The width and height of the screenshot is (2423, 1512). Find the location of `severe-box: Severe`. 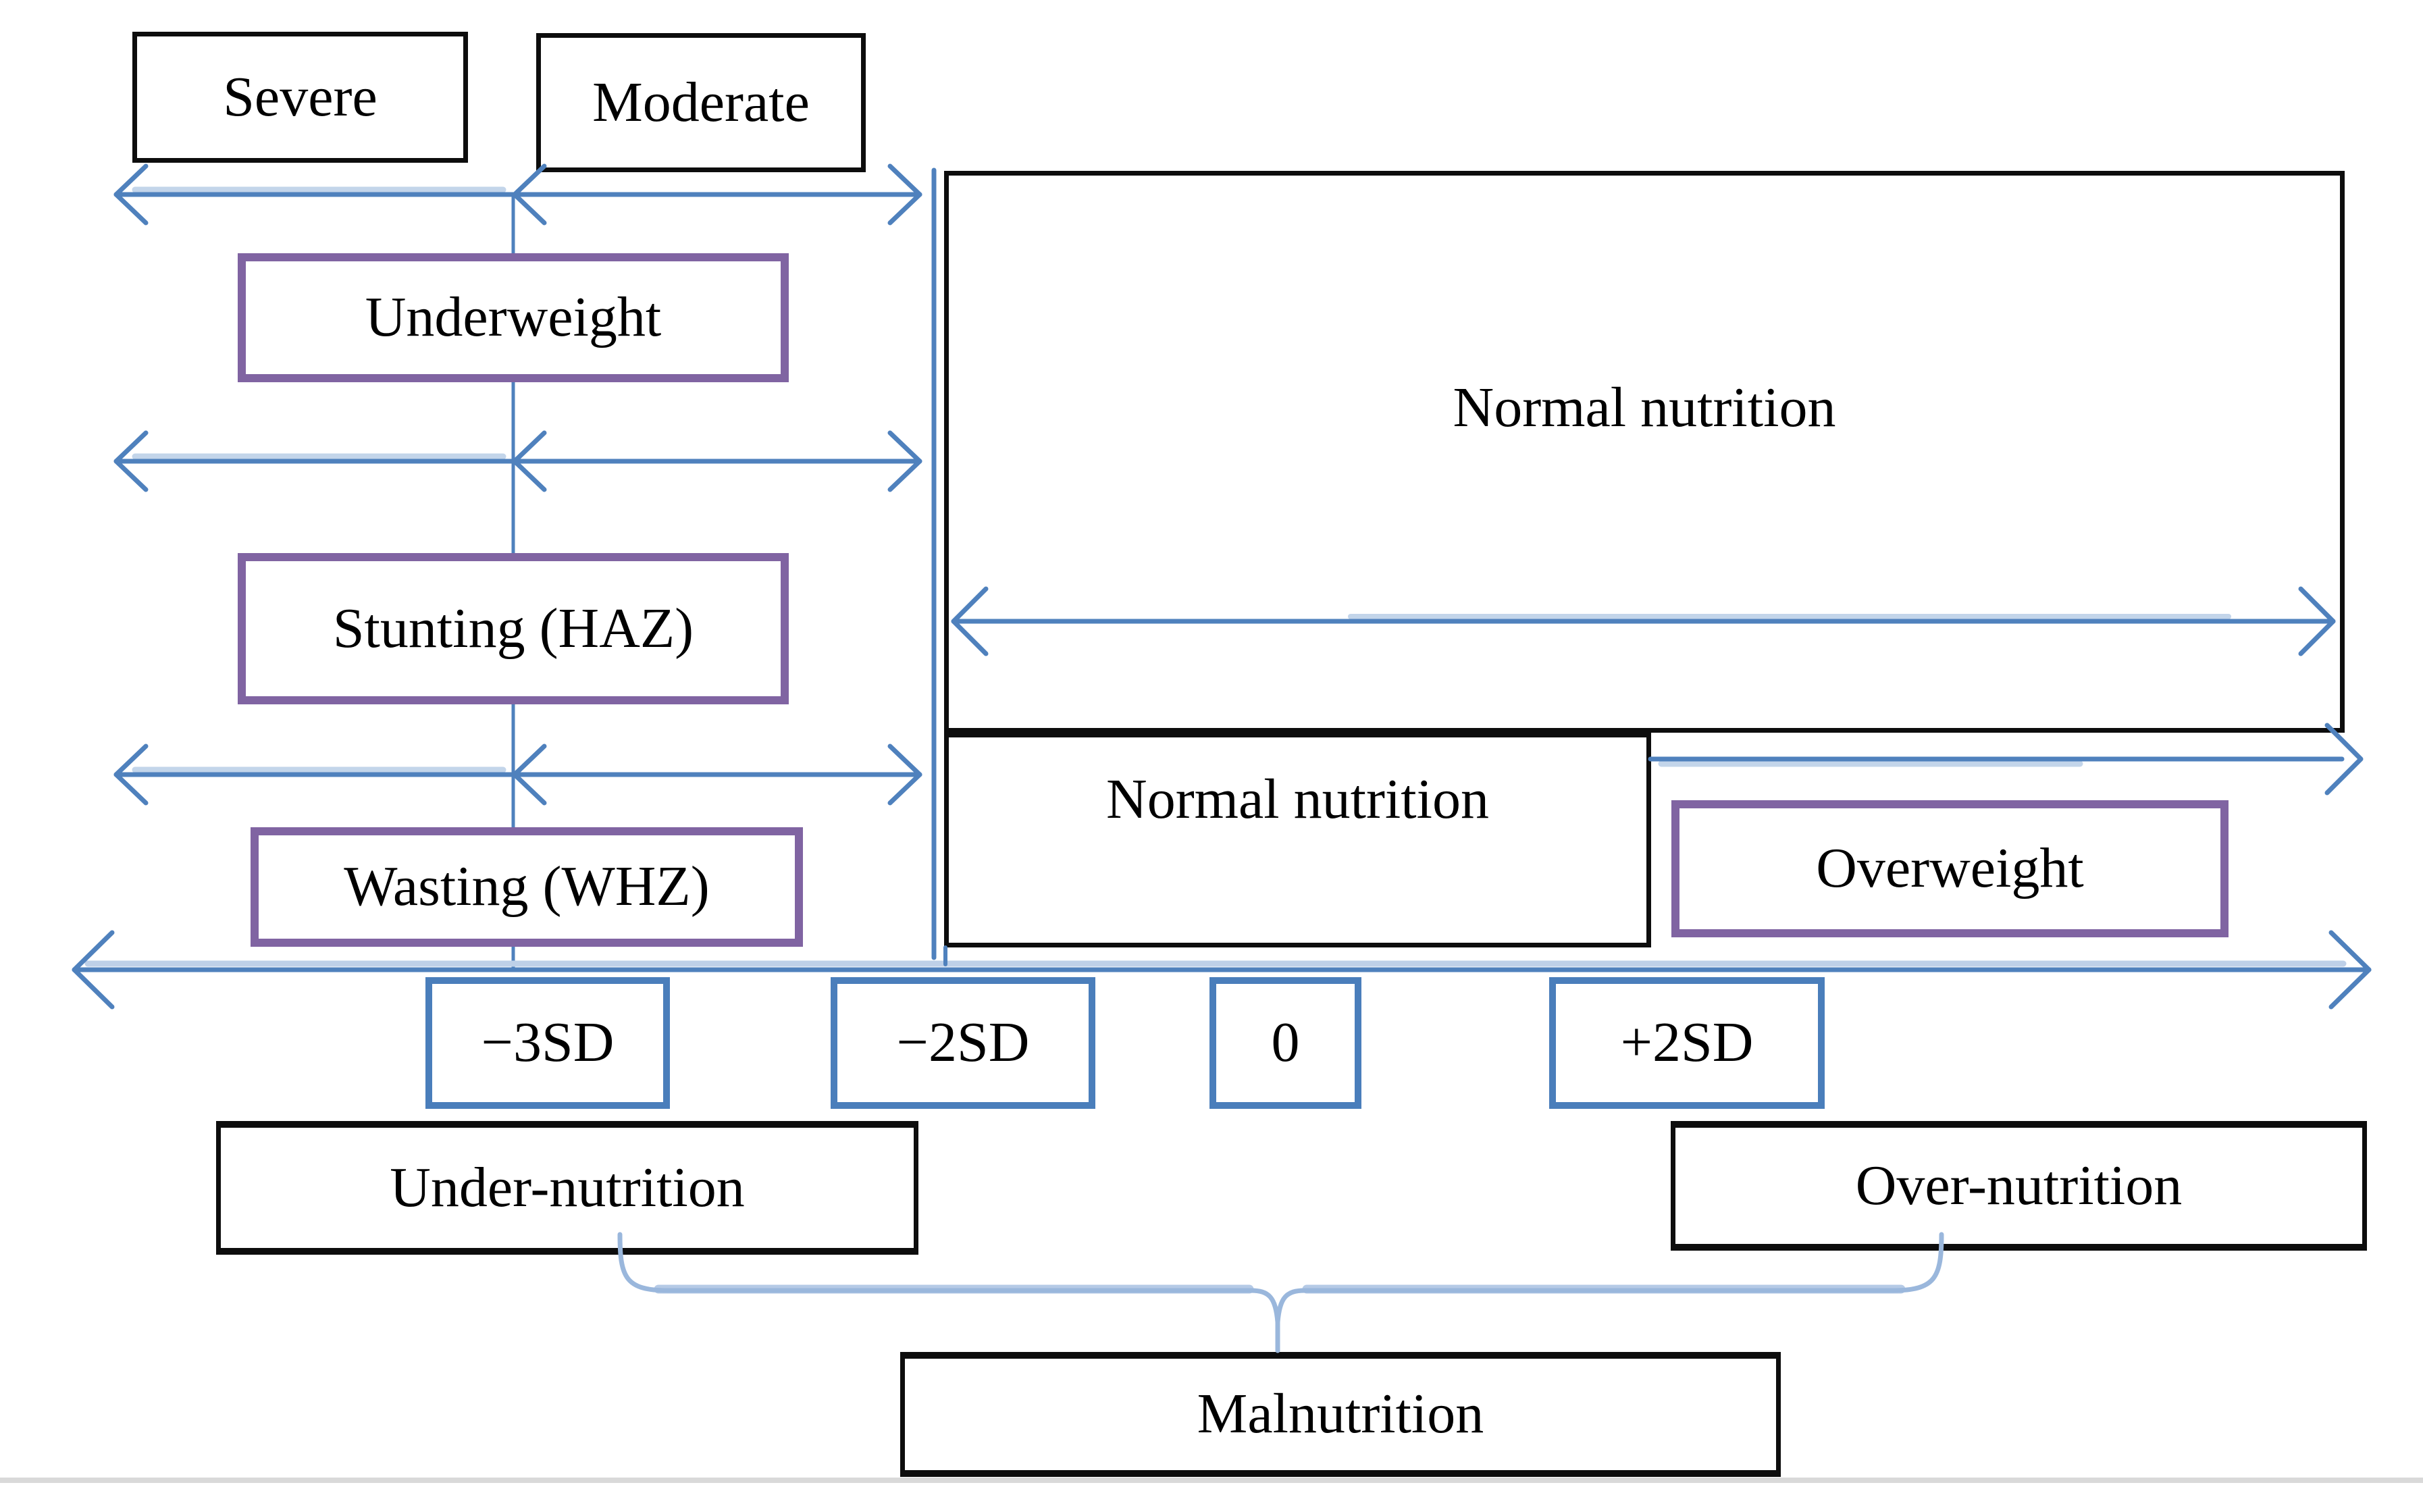

severe-box: Severe is located at coordinates (300, 97).